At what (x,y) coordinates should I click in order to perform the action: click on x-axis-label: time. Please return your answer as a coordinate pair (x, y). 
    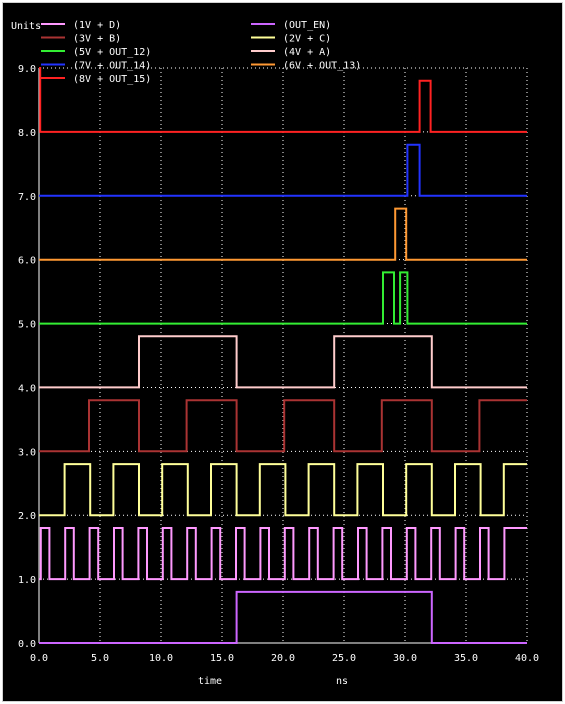
    Looking at the image, I should click on (210, 681).